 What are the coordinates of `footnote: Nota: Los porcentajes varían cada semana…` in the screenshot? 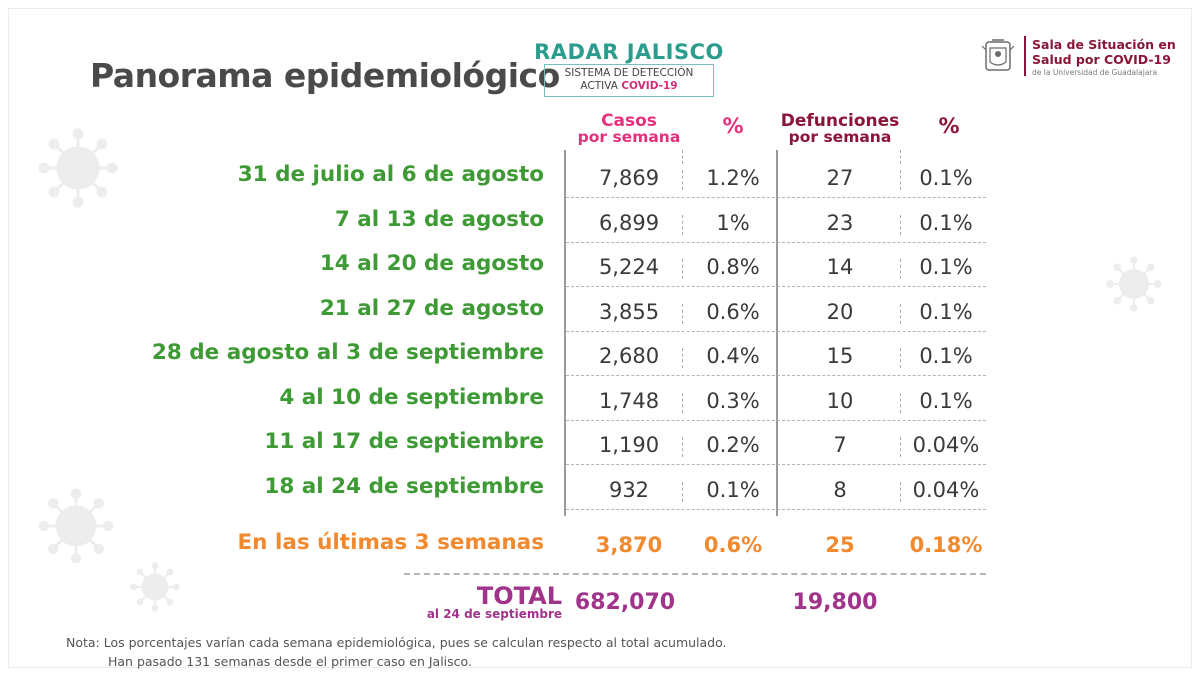 It's located at (396, 652).